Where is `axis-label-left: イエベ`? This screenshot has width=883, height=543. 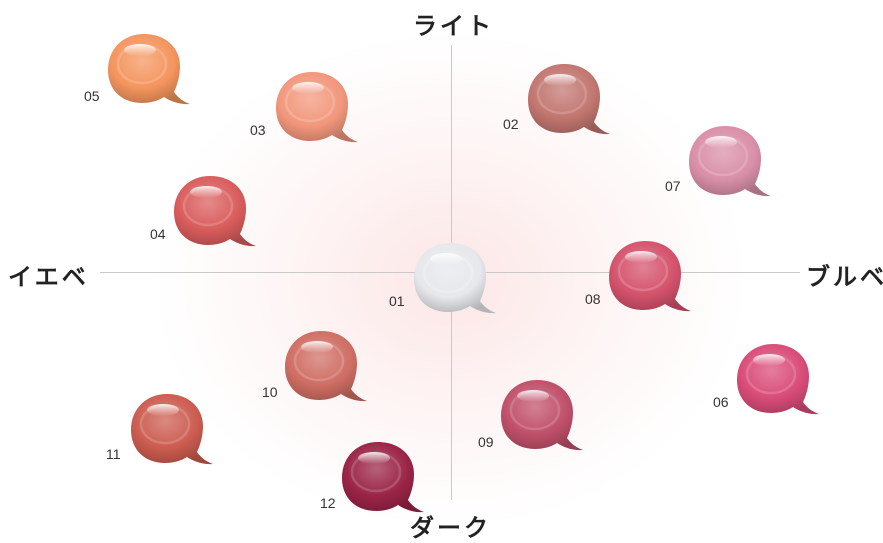 axis-label-left: イエベ is located at coordinates (48, 277).